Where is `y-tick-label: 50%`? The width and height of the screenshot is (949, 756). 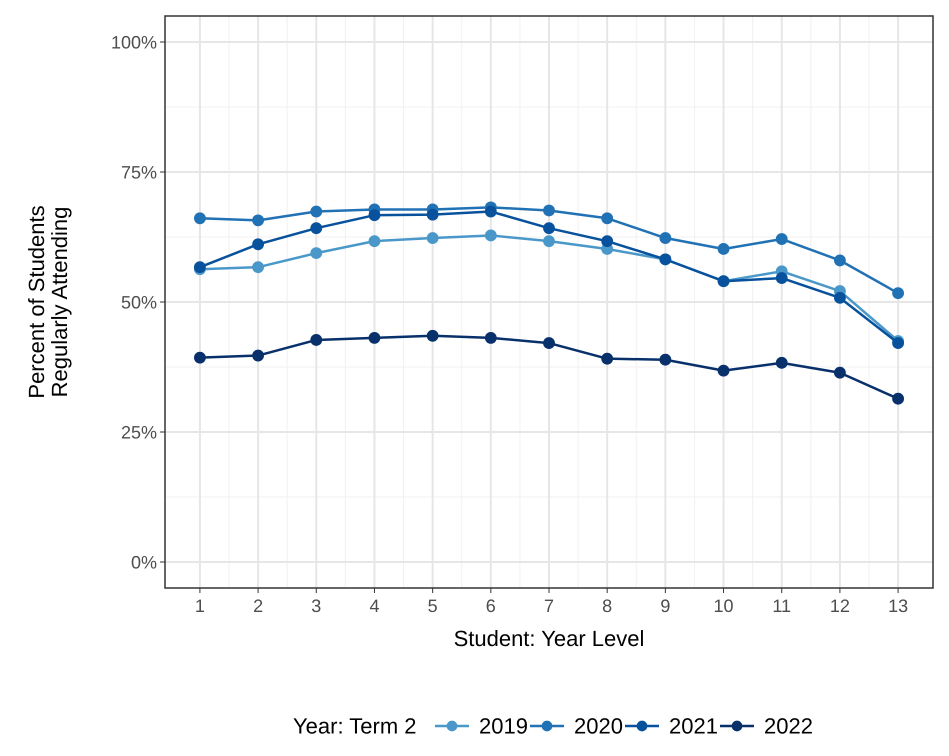 y-tick-label: 50% is located at coordinates (138, 302).